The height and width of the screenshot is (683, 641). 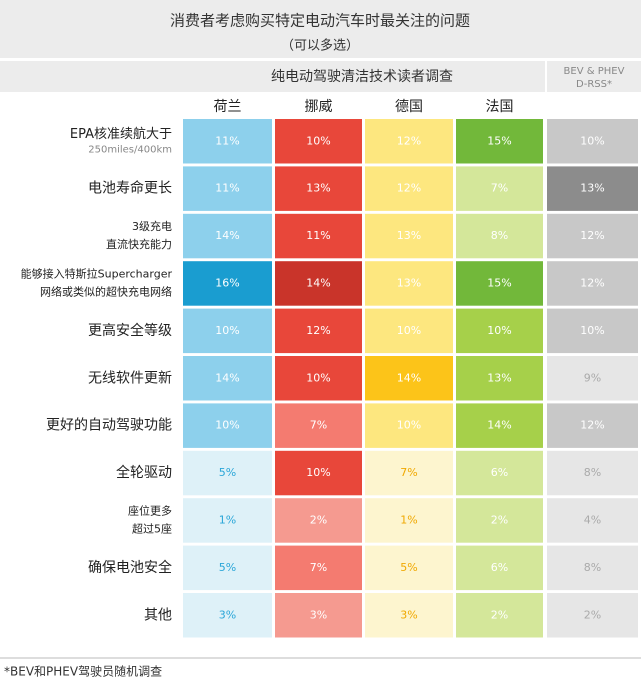 I want to click on row-label: 座位更多, so click(x=150, y=510).